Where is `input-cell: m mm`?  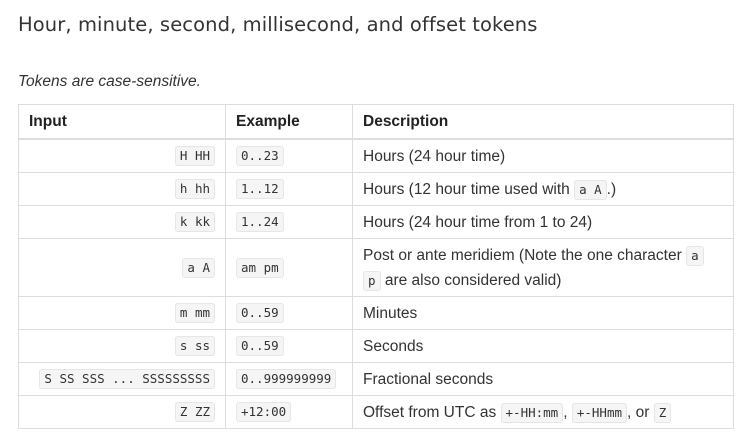 input-cell: m mm is located at coordinates (122, 313).